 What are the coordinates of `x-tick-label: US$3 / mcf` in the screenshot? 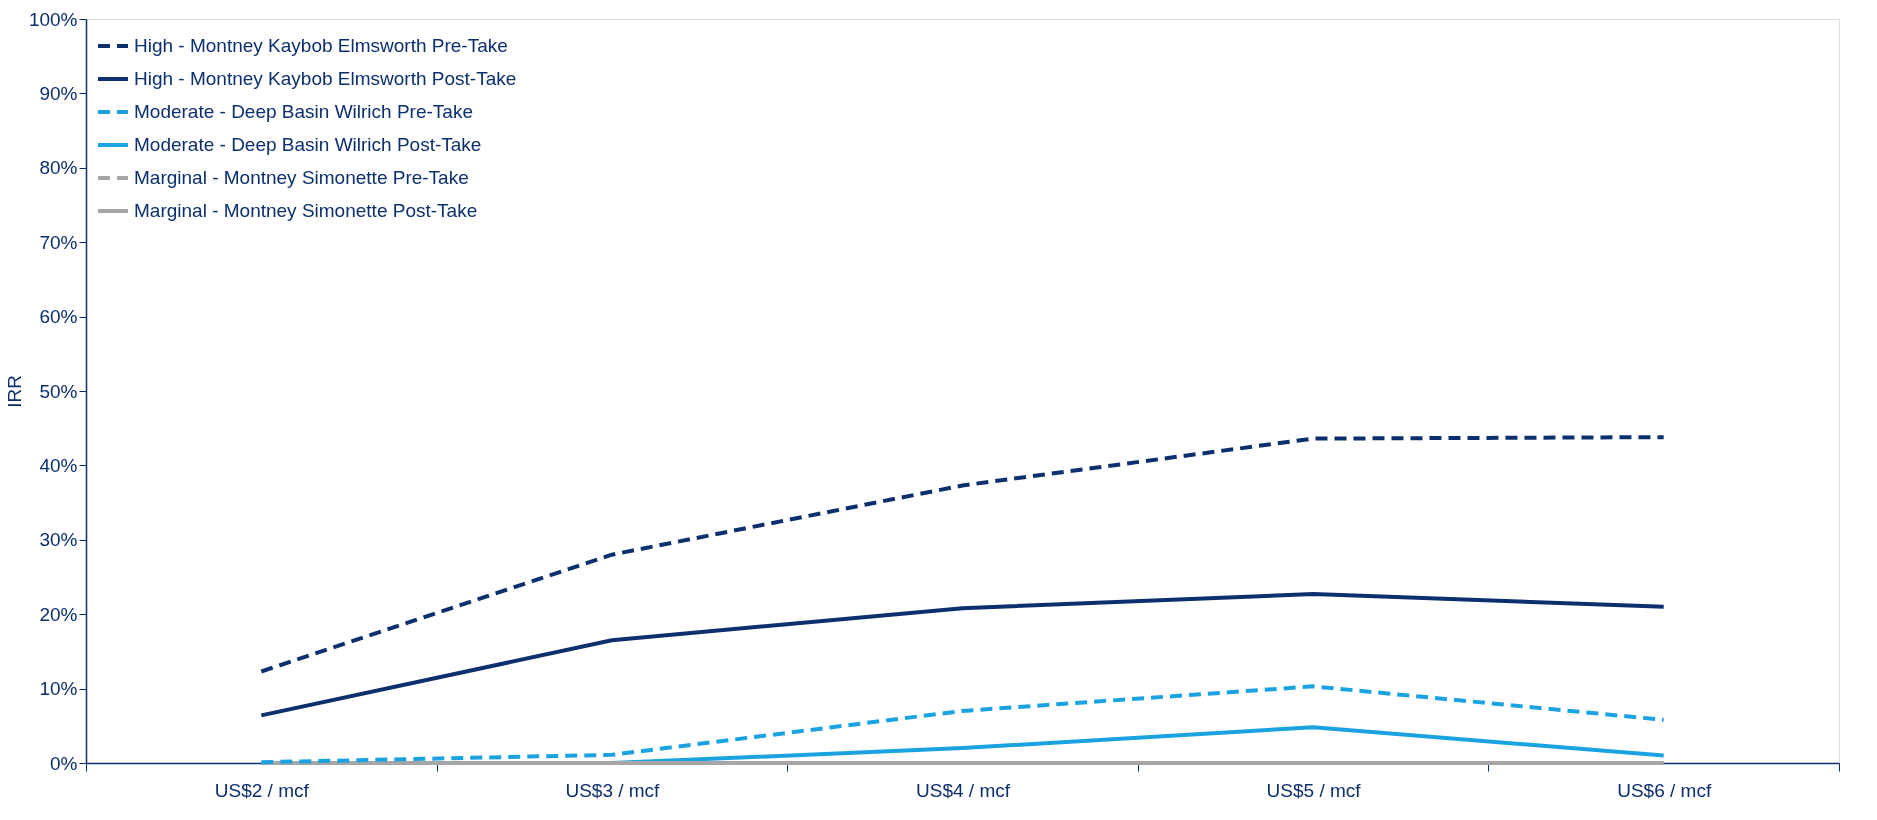 It's located at (613, 790).